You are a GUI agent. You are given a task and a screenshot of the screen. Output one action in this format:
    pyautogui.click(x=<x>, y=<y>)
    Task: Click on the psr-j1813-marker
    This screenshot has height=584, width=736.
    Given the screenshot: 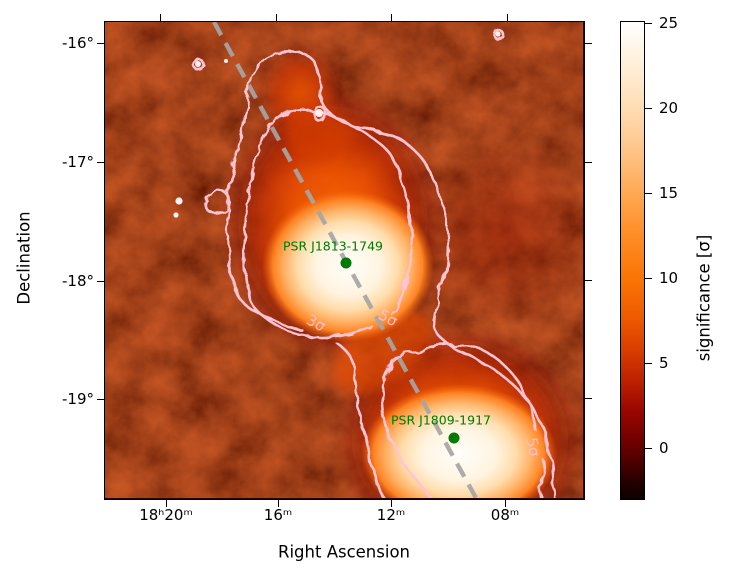 What is the action you would take?
    pyautogui.click(x=346, y=263)
    